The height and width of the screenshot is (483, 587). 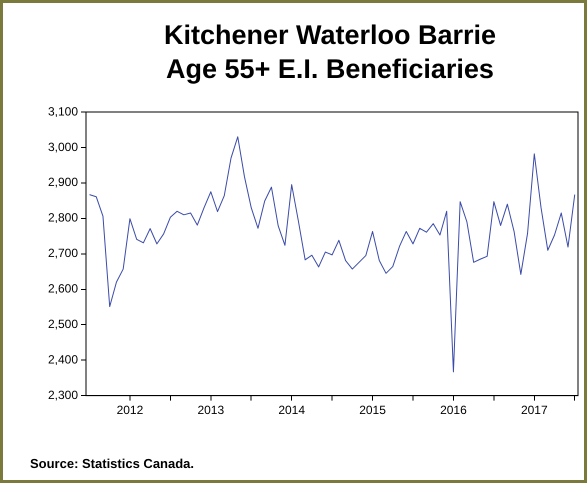 I want to click on y-tick-label: 2,700, so click(x=63, y=253).